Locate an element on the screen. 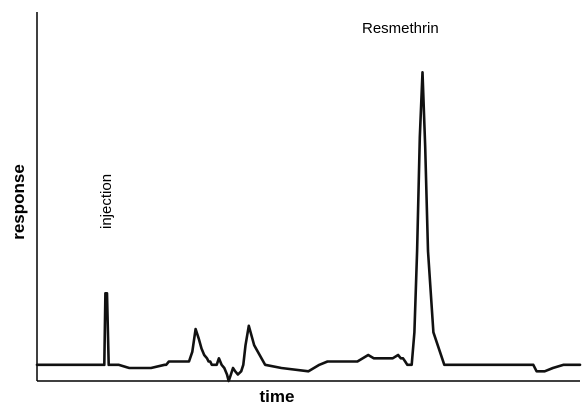 The width and height of the screenshot is (582, 406). x-axis-title: time is located at coordinates (277, 396).